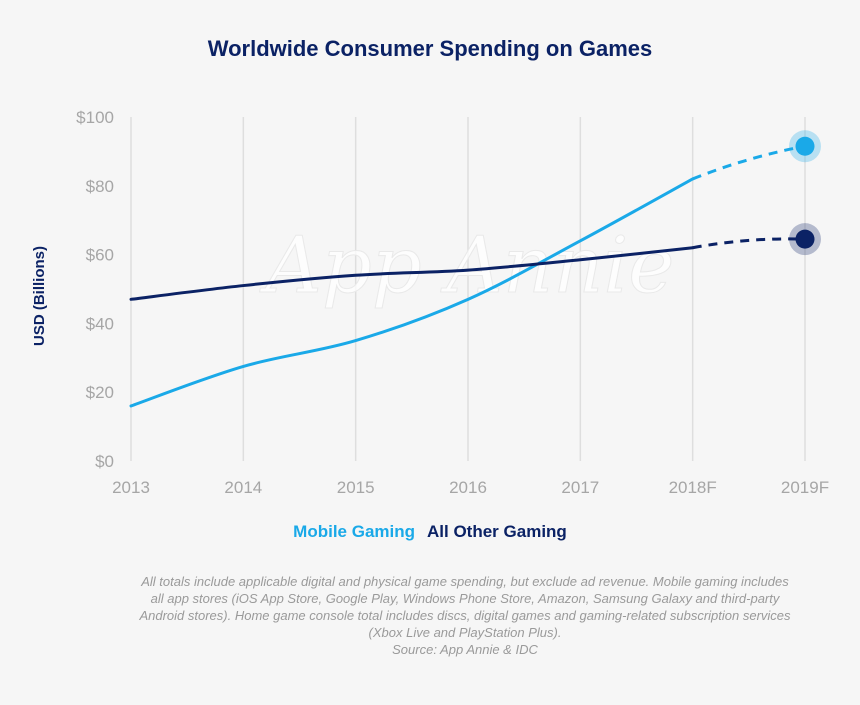 The height and width of the screenshot is (705, 860). Describe the element at coordinates (412, 273) in the screenshot. I see `series-line-other` at that location.